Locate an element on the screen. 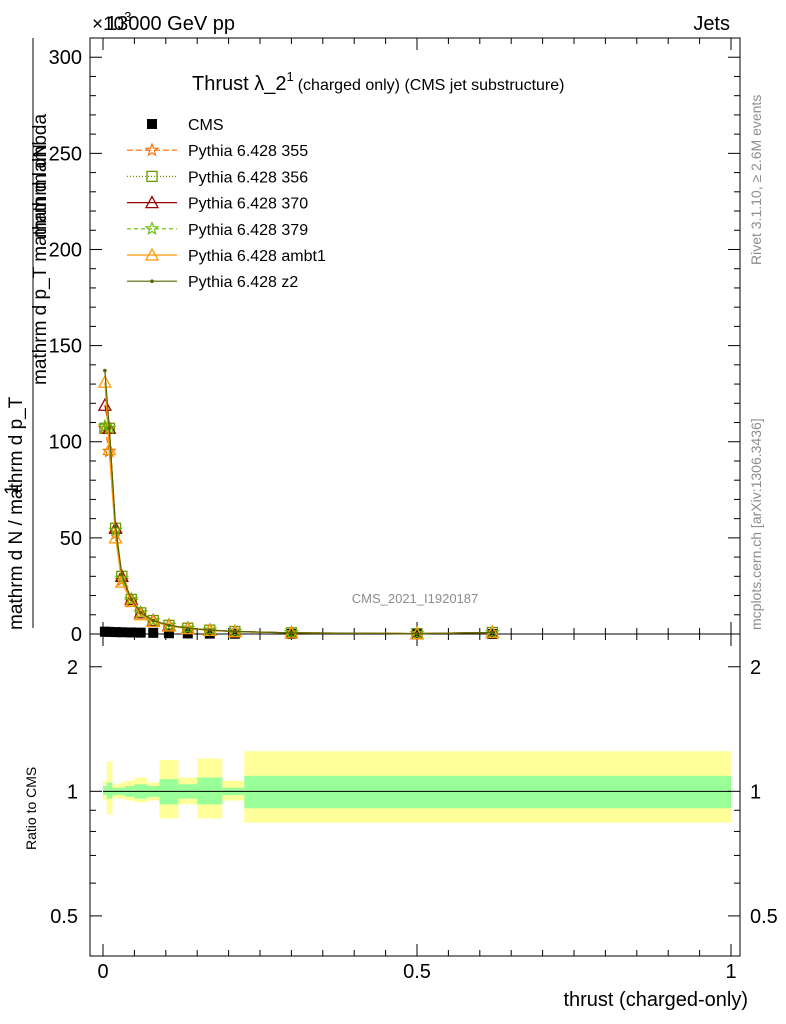  legend-entry: Pythia 6.428 355 is located at coordinates (217, 151).